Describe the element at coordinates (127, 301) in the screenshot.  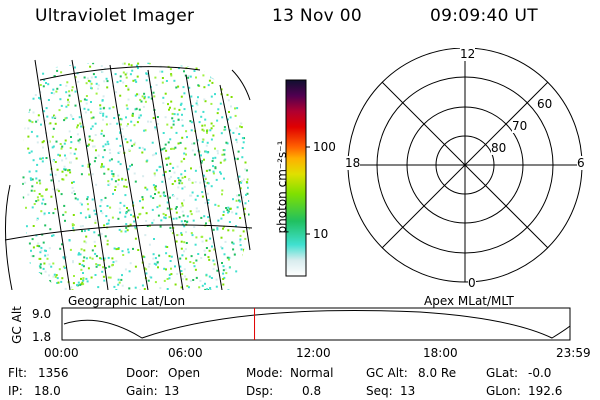
I see `left-panel-caption: Geographic Lat/Lon` at that location.